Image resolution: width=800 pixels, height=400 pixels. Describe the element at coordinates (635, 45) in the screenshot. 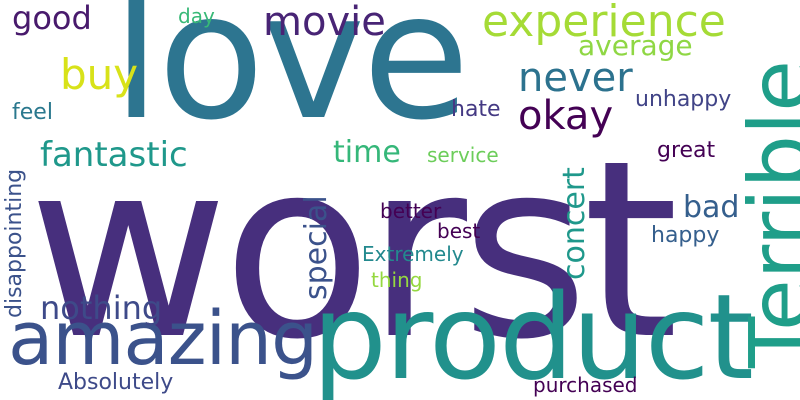

I see `word-average: average` at that location.